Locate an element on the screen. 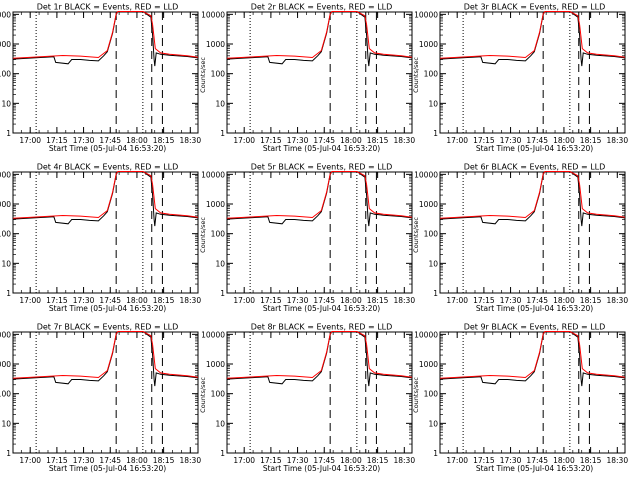  panel-title: Det 6r BLACK = Events, RED = LLD is located at coordinates (535, 167).